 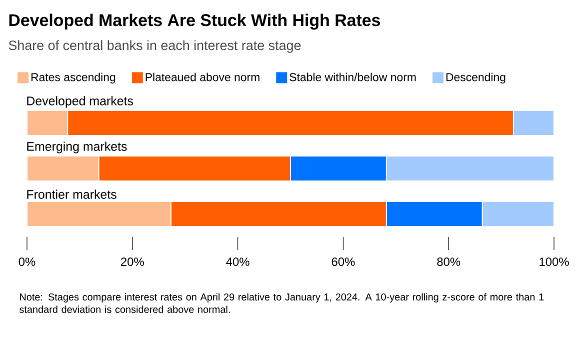 I want to click on legend-label: Descending, so click(x=476, y=78).